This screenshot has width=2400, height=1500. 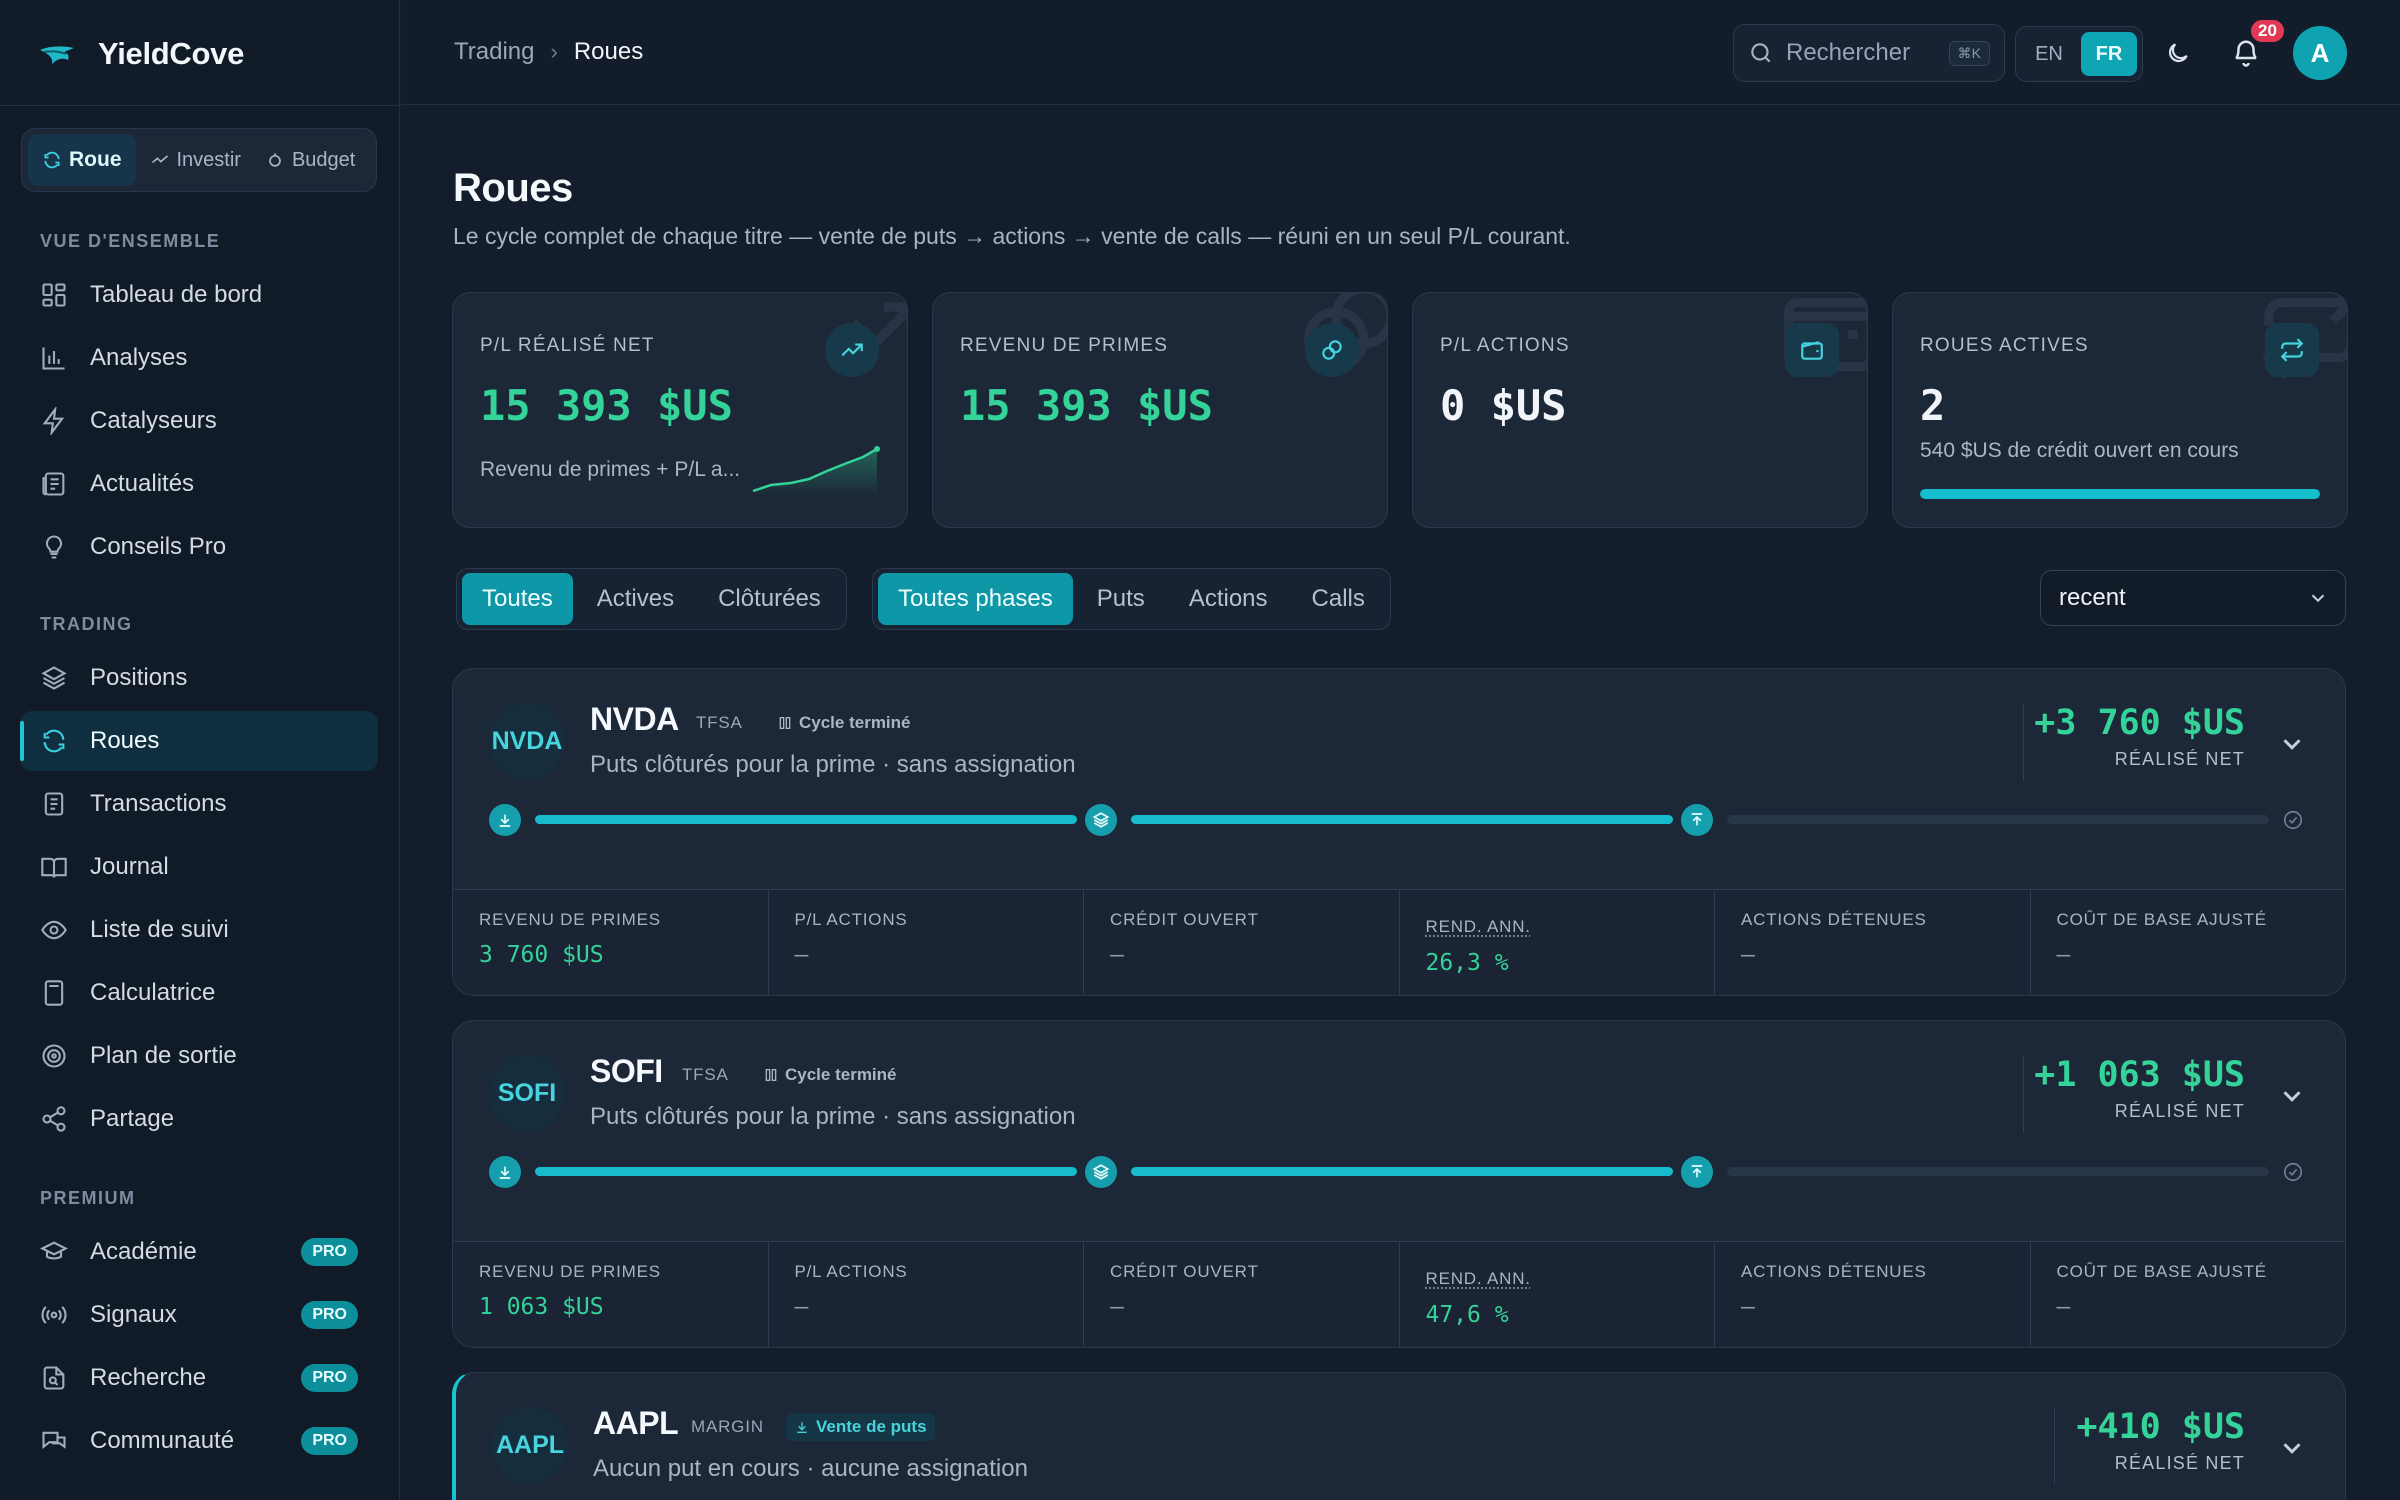 I want to click on stat-card-stock-pl: P/L ACTIONS 0 $US, so click(x=1640, y=410).